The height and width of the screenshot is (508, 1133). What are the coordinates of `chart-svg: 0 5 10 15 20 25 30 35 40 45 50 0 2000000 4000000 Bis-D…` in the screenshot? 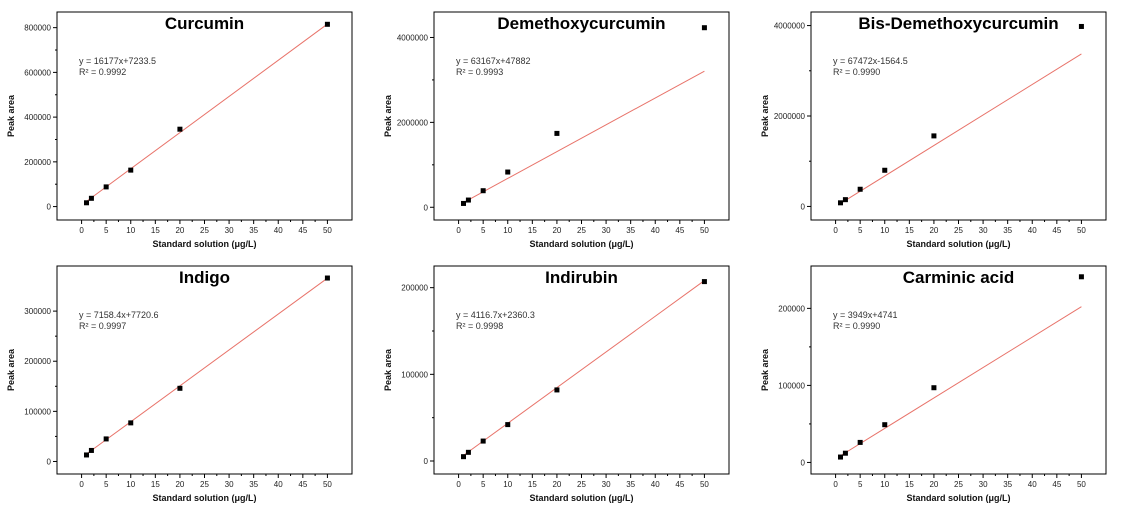 It's located at (933, 130).